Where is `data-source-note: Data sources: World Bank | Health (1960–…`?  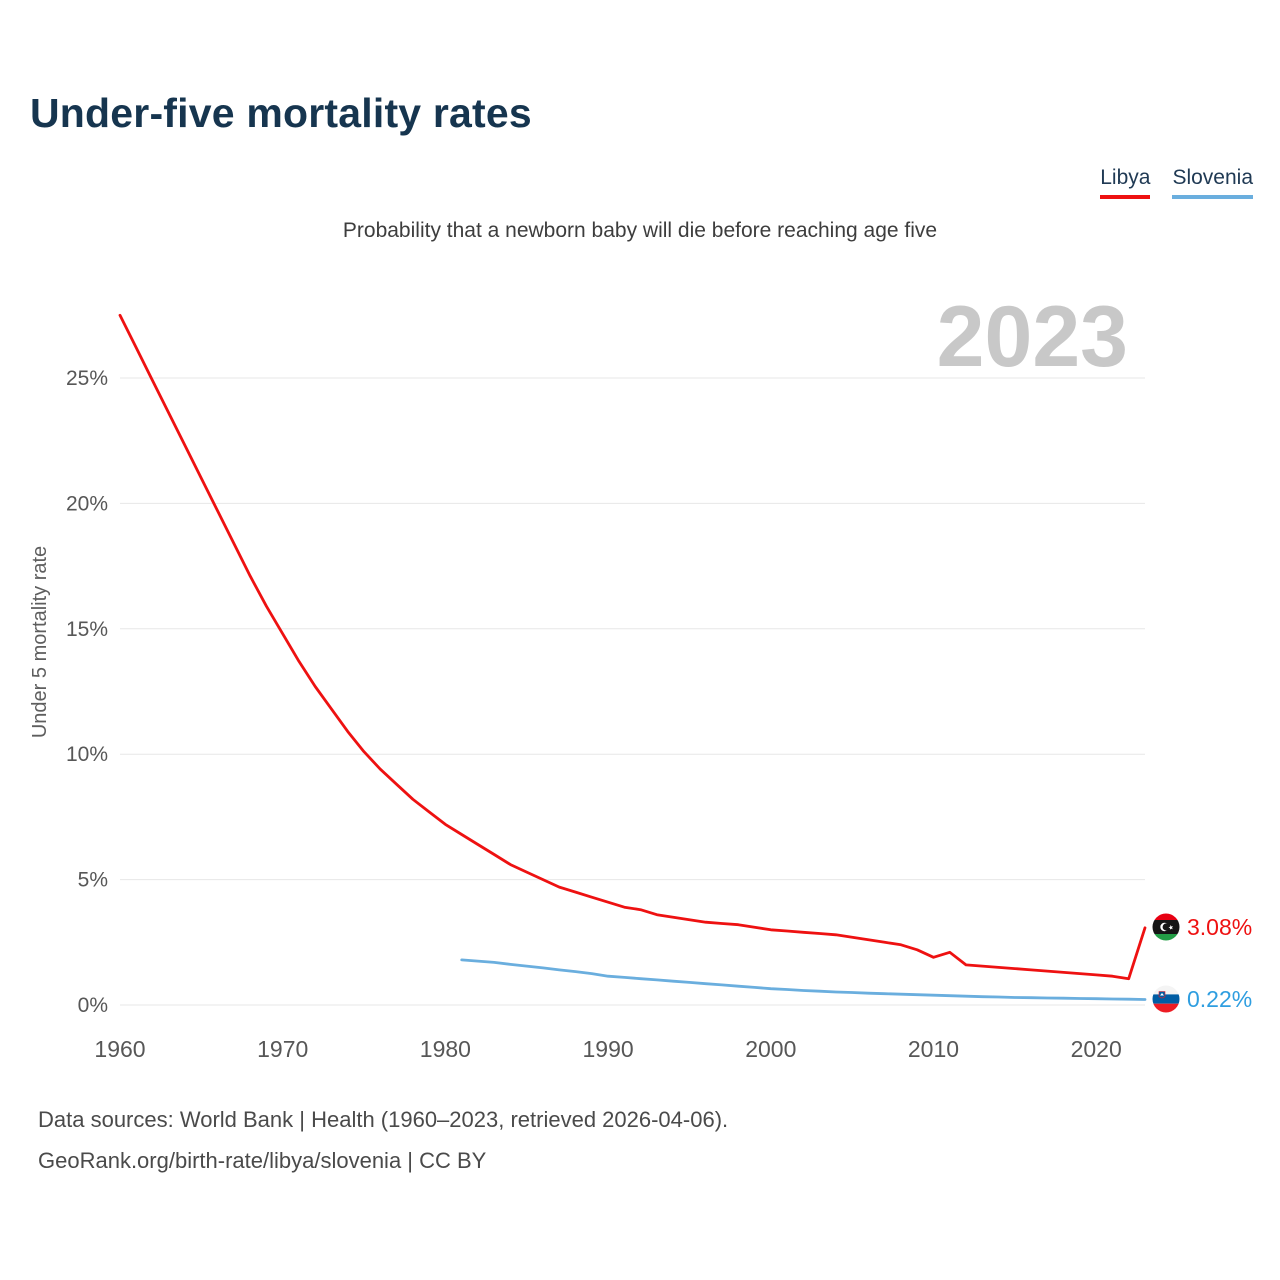
data-source-note: Data sources: World Bank | Health (1960–… is located at coordinates (383, 1140).